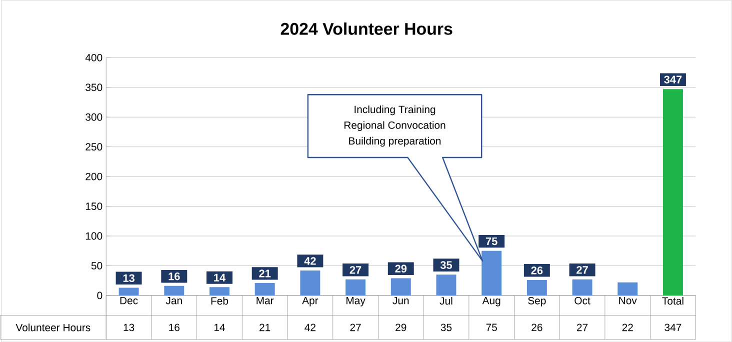 Image resolution: width=732 pixels, height=342 pixels. I want to click on x-tick-label: Oct, so click(582, 300).